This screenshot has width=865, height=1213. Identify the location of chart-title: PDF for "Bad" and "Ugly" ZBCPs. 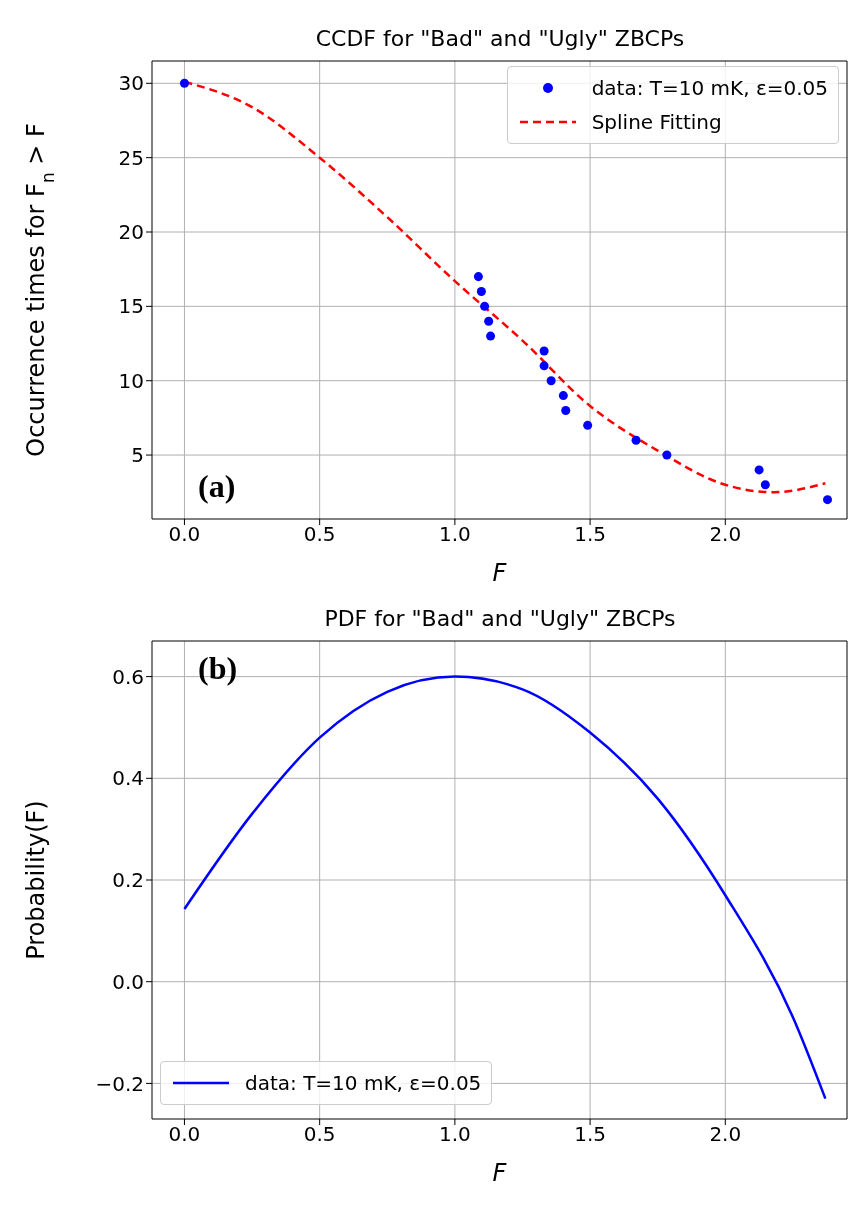
(500, 618).